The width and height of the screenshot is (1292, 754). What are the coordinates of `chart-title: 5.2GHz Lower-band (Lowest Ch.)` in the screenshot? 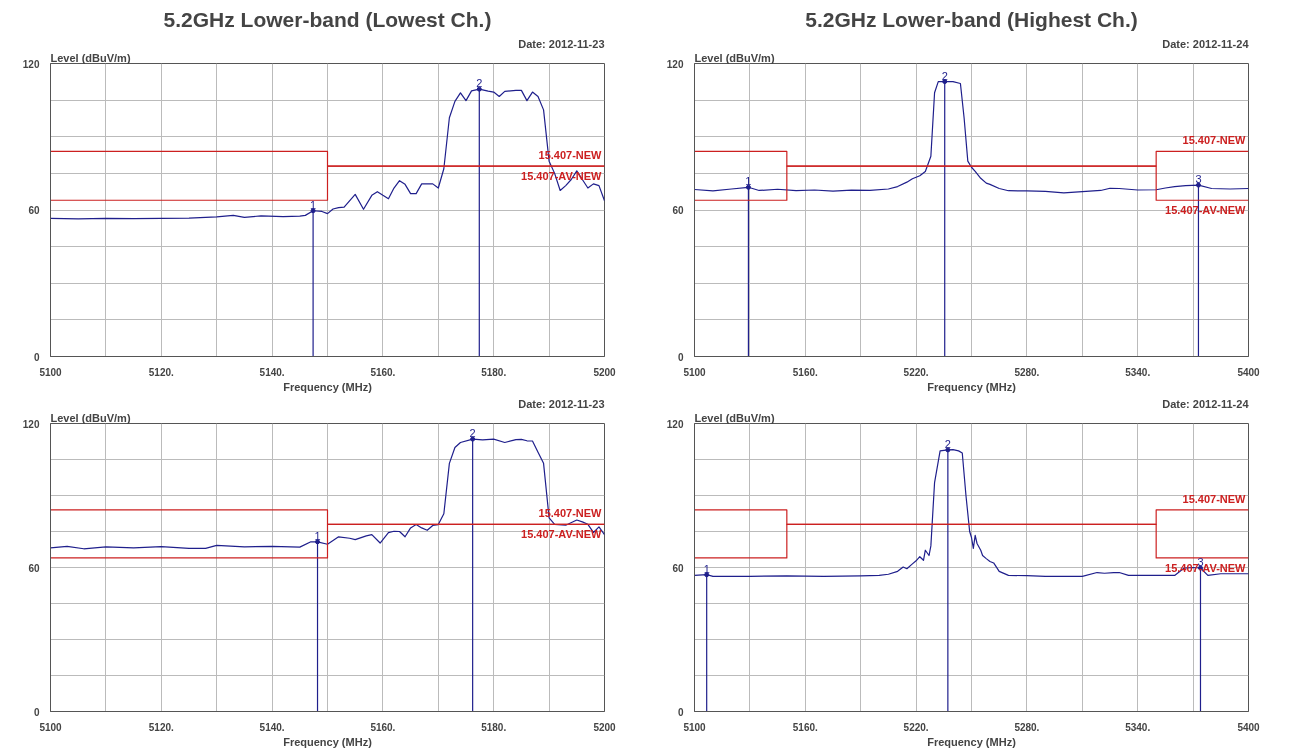 It's located at (327, 19).